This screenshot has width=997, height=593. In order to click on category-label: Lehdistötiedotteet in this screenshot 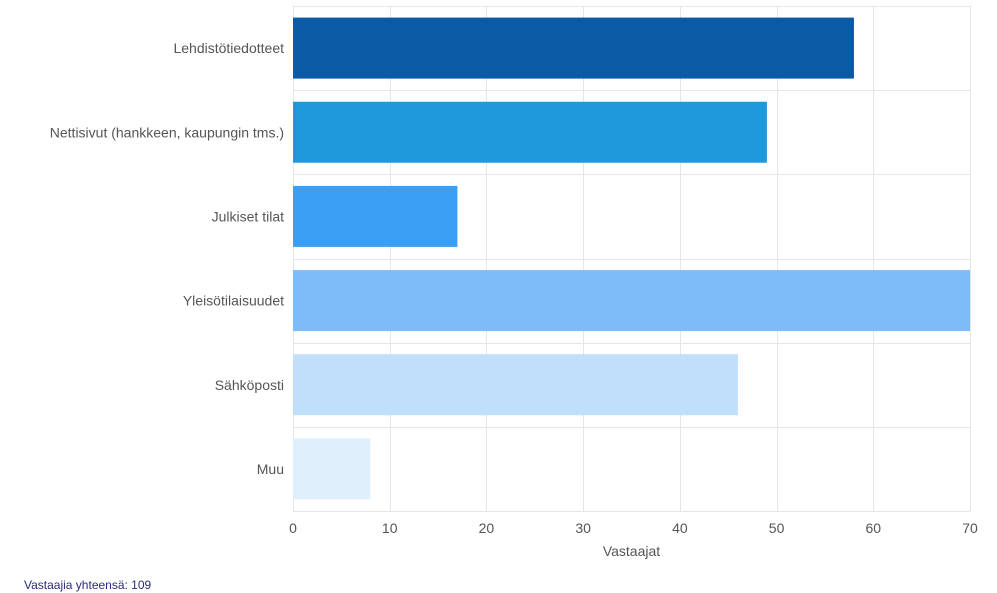, I will do `click(228, 48)`.